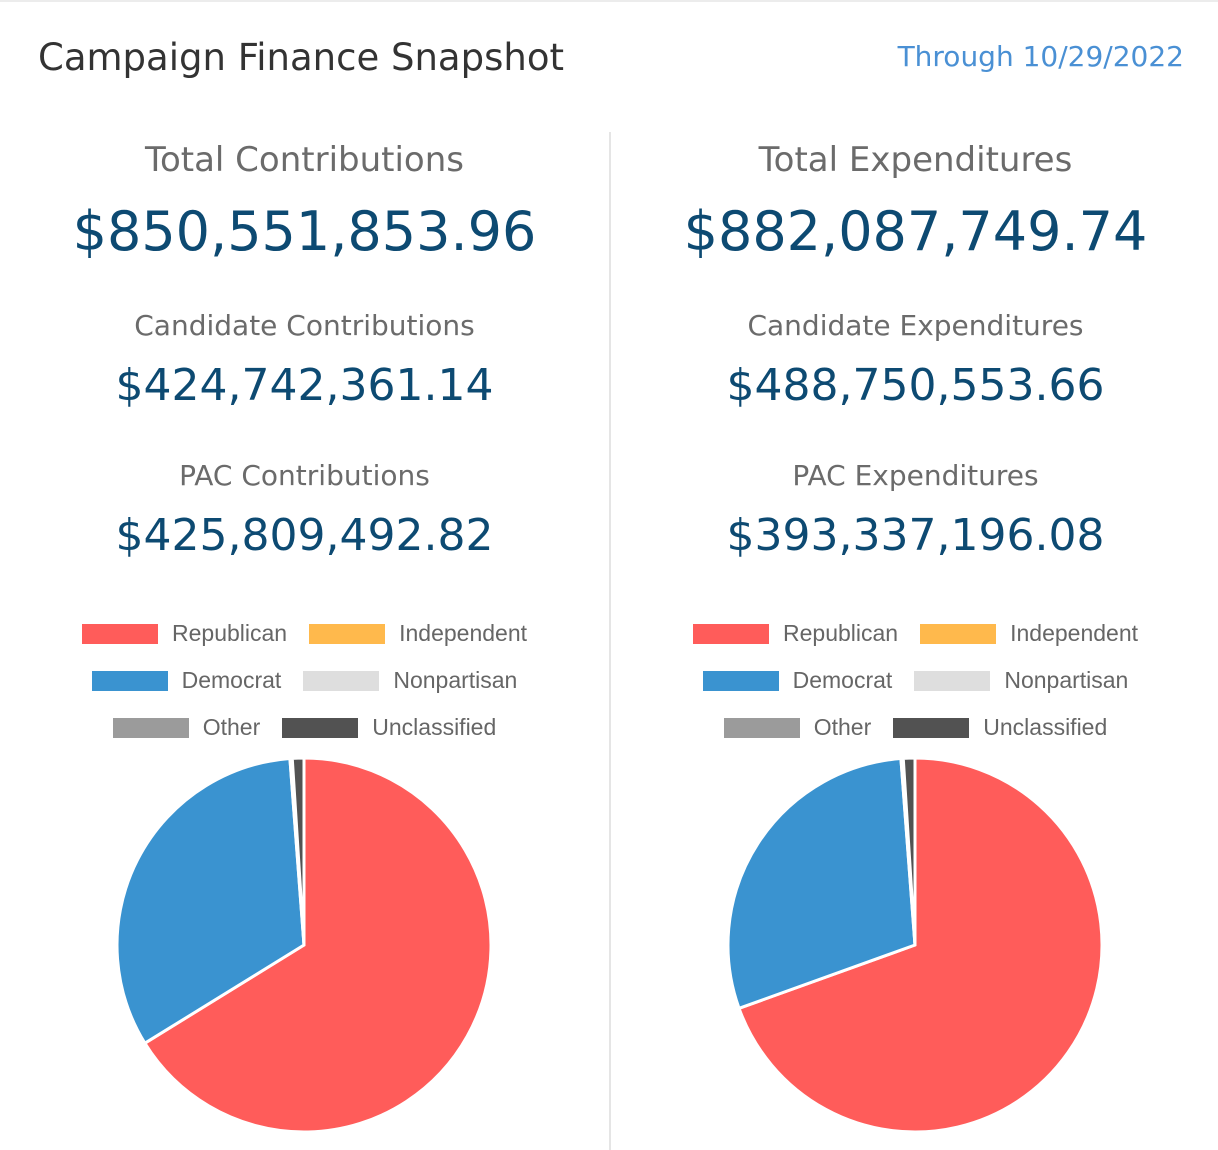 The image size is (1218, 1150). Describe the element at coordinates (304, 231) in the screenshot. I see `total-contributions-value: $850,551,853.96` at that location.